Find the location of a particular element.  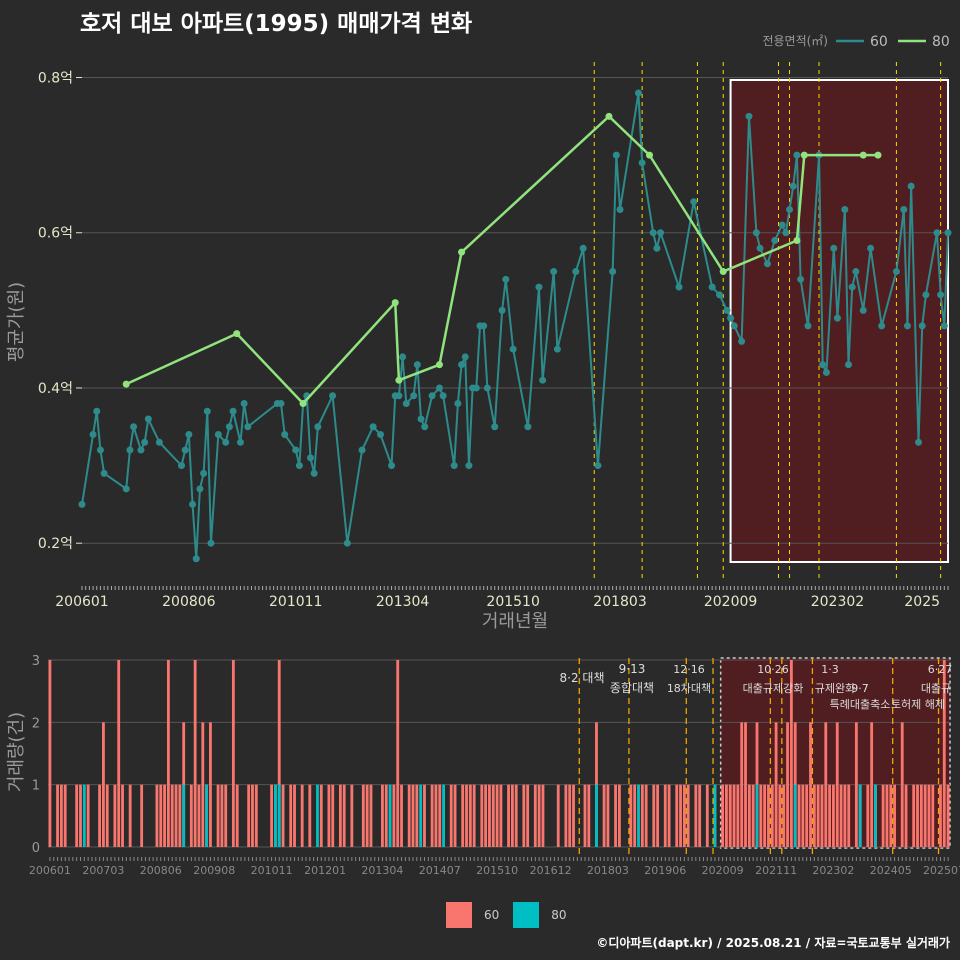

policy-label: 규제완화 is located at coordinates (835, 688).